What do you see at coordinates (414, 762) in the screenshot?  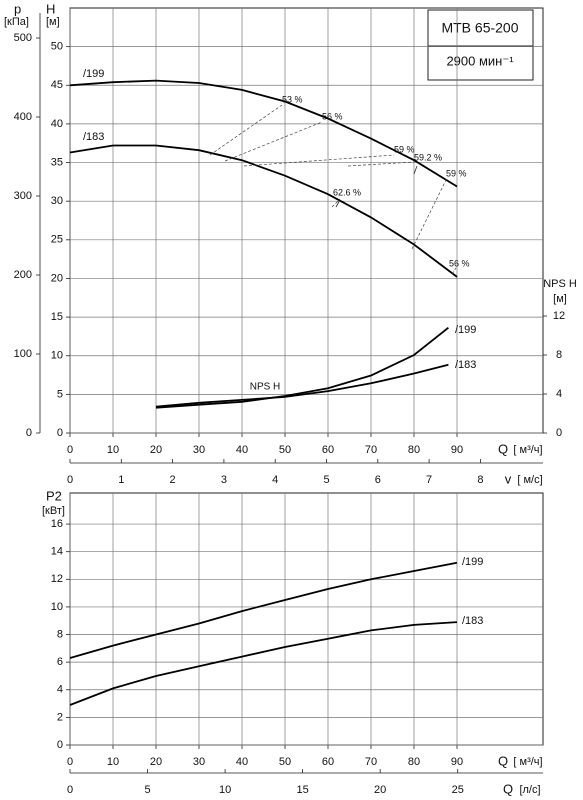 I see `x-tick-label: 80` at bounding box center [414, 762].